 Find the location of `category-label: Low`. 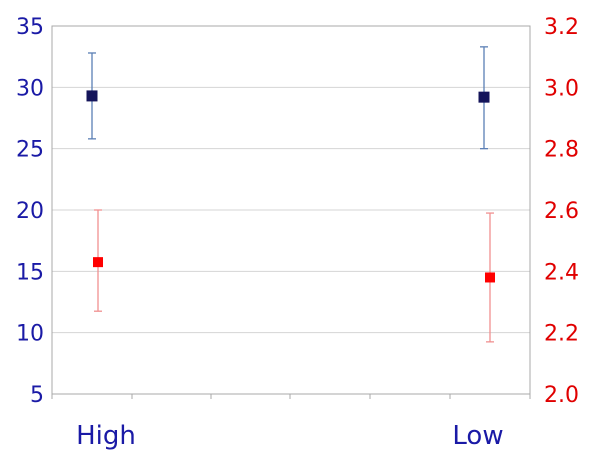

category-label: Low is located at coordinates (477, 436).